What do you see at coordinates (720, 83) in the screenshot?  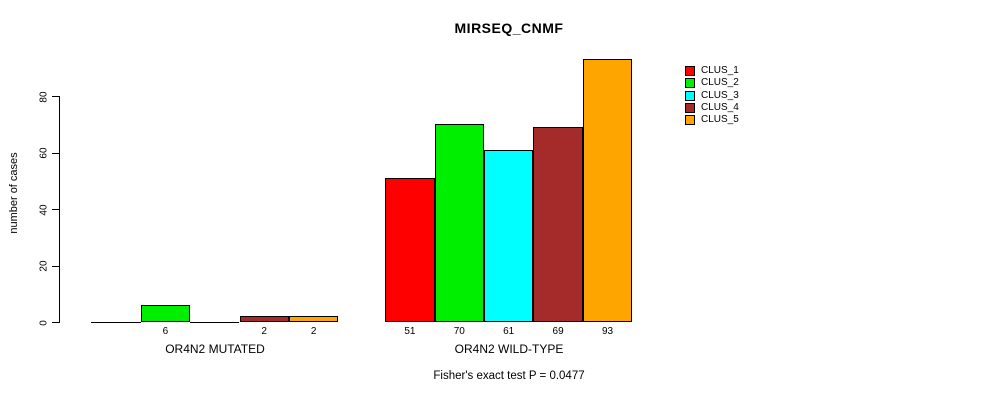 I see `legend-label: CLUS_2` at bounding box center [720, 83].